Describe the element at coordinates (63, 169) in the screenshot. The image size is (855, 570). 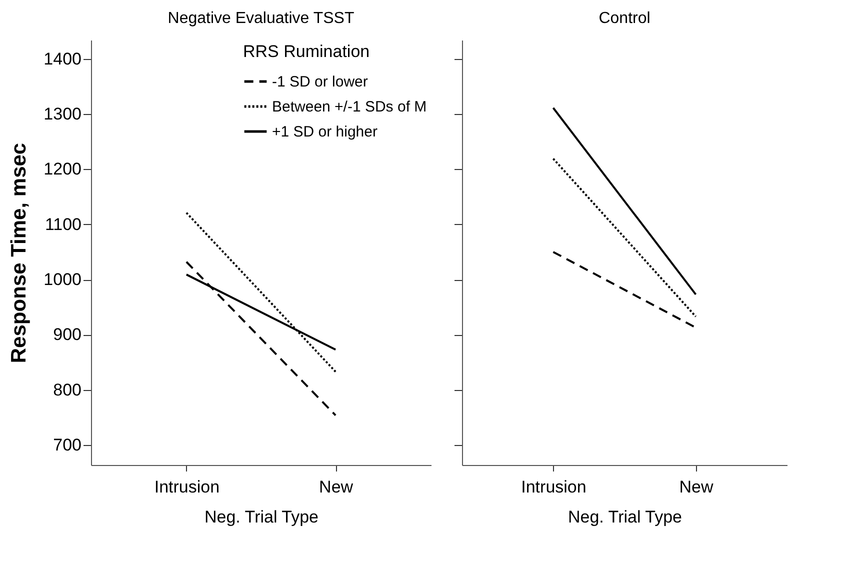
I see `y-tick-label: 1200` at that location.